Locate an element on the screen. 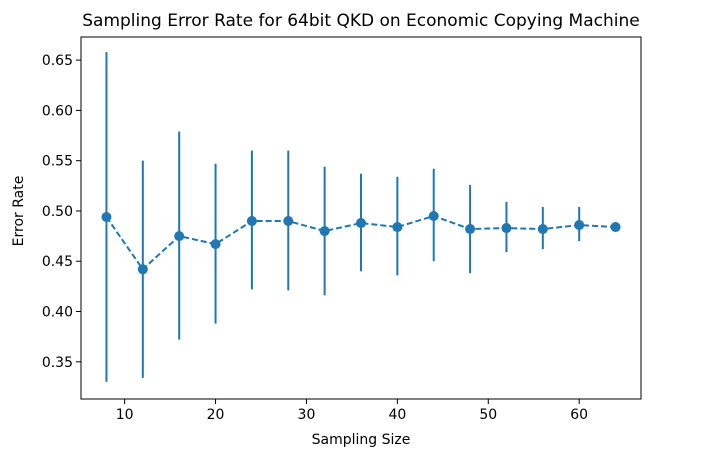 This screenshot has height=459, width=702. x-axis-label: Sampling Size is located at coordinates (361, 440).